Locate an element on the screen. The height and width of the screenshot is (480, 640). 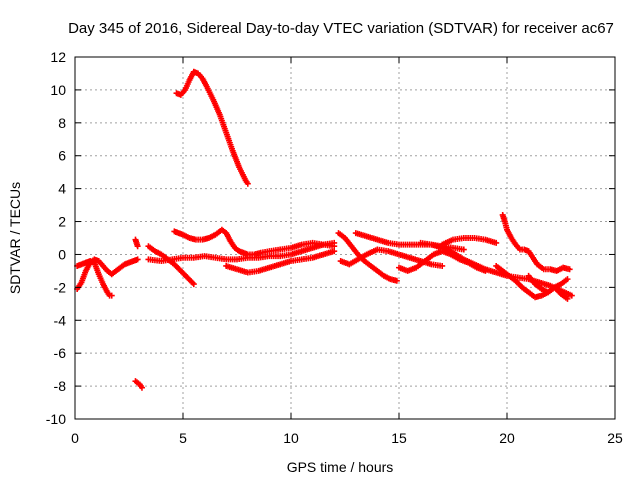
series-s08 is located at coordinates (280, 262).